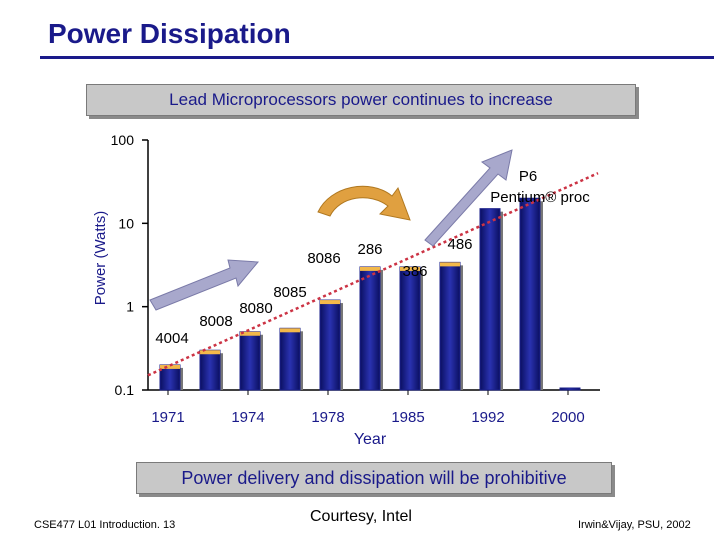 The height and width of the screenshot is (540, 720). I want to click on y-tick-label: 100, so click(123, 140).